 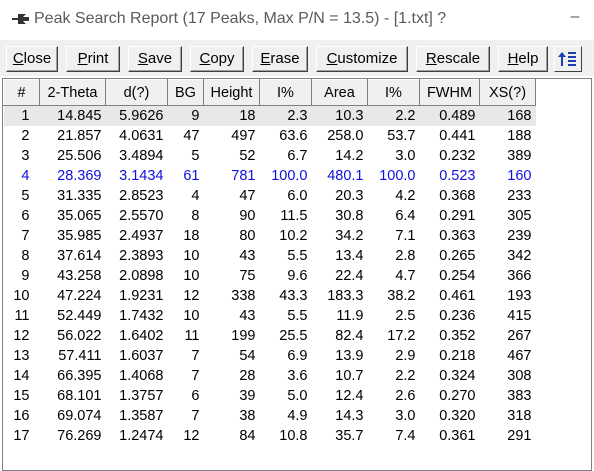 What do you see at coordinates (79, 176) in the screenshot?
I see `cell-2theta: 28.369` at bounding box center [79, 176].